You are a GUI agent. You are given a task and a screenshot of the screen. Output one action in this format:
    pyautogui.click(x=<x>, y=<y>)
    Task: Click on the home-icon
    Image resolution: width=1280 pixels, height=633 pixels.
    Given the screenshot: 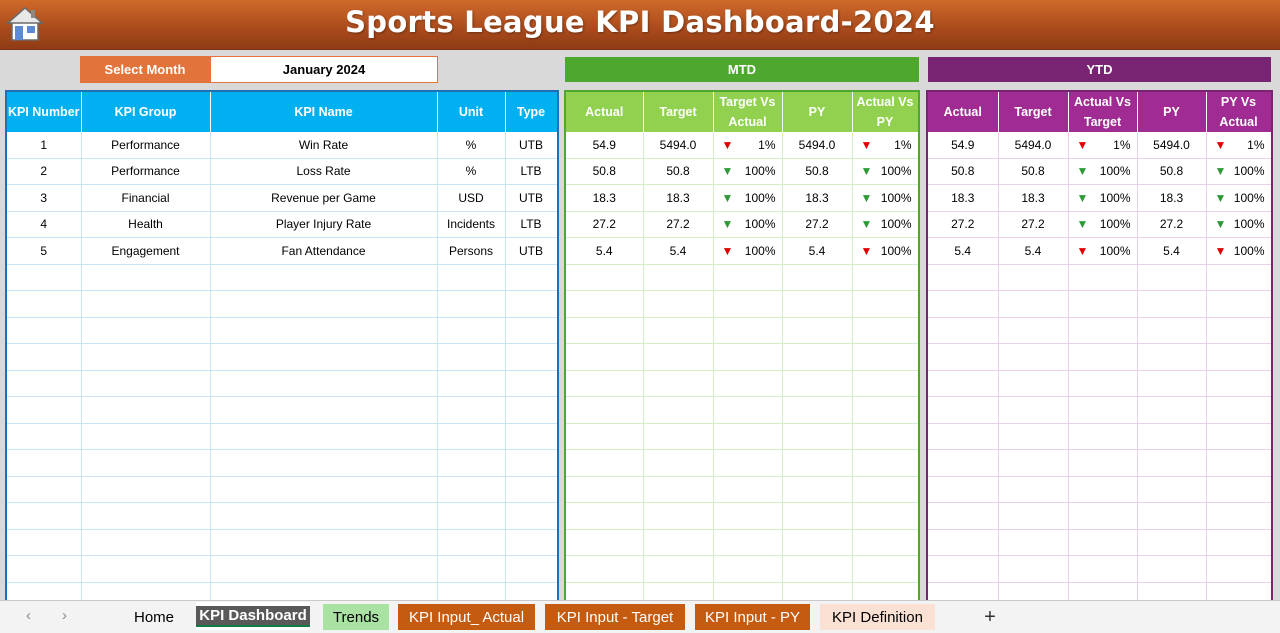 What is the action you would take?
    pyautogui.click(x=25, y=24)
    